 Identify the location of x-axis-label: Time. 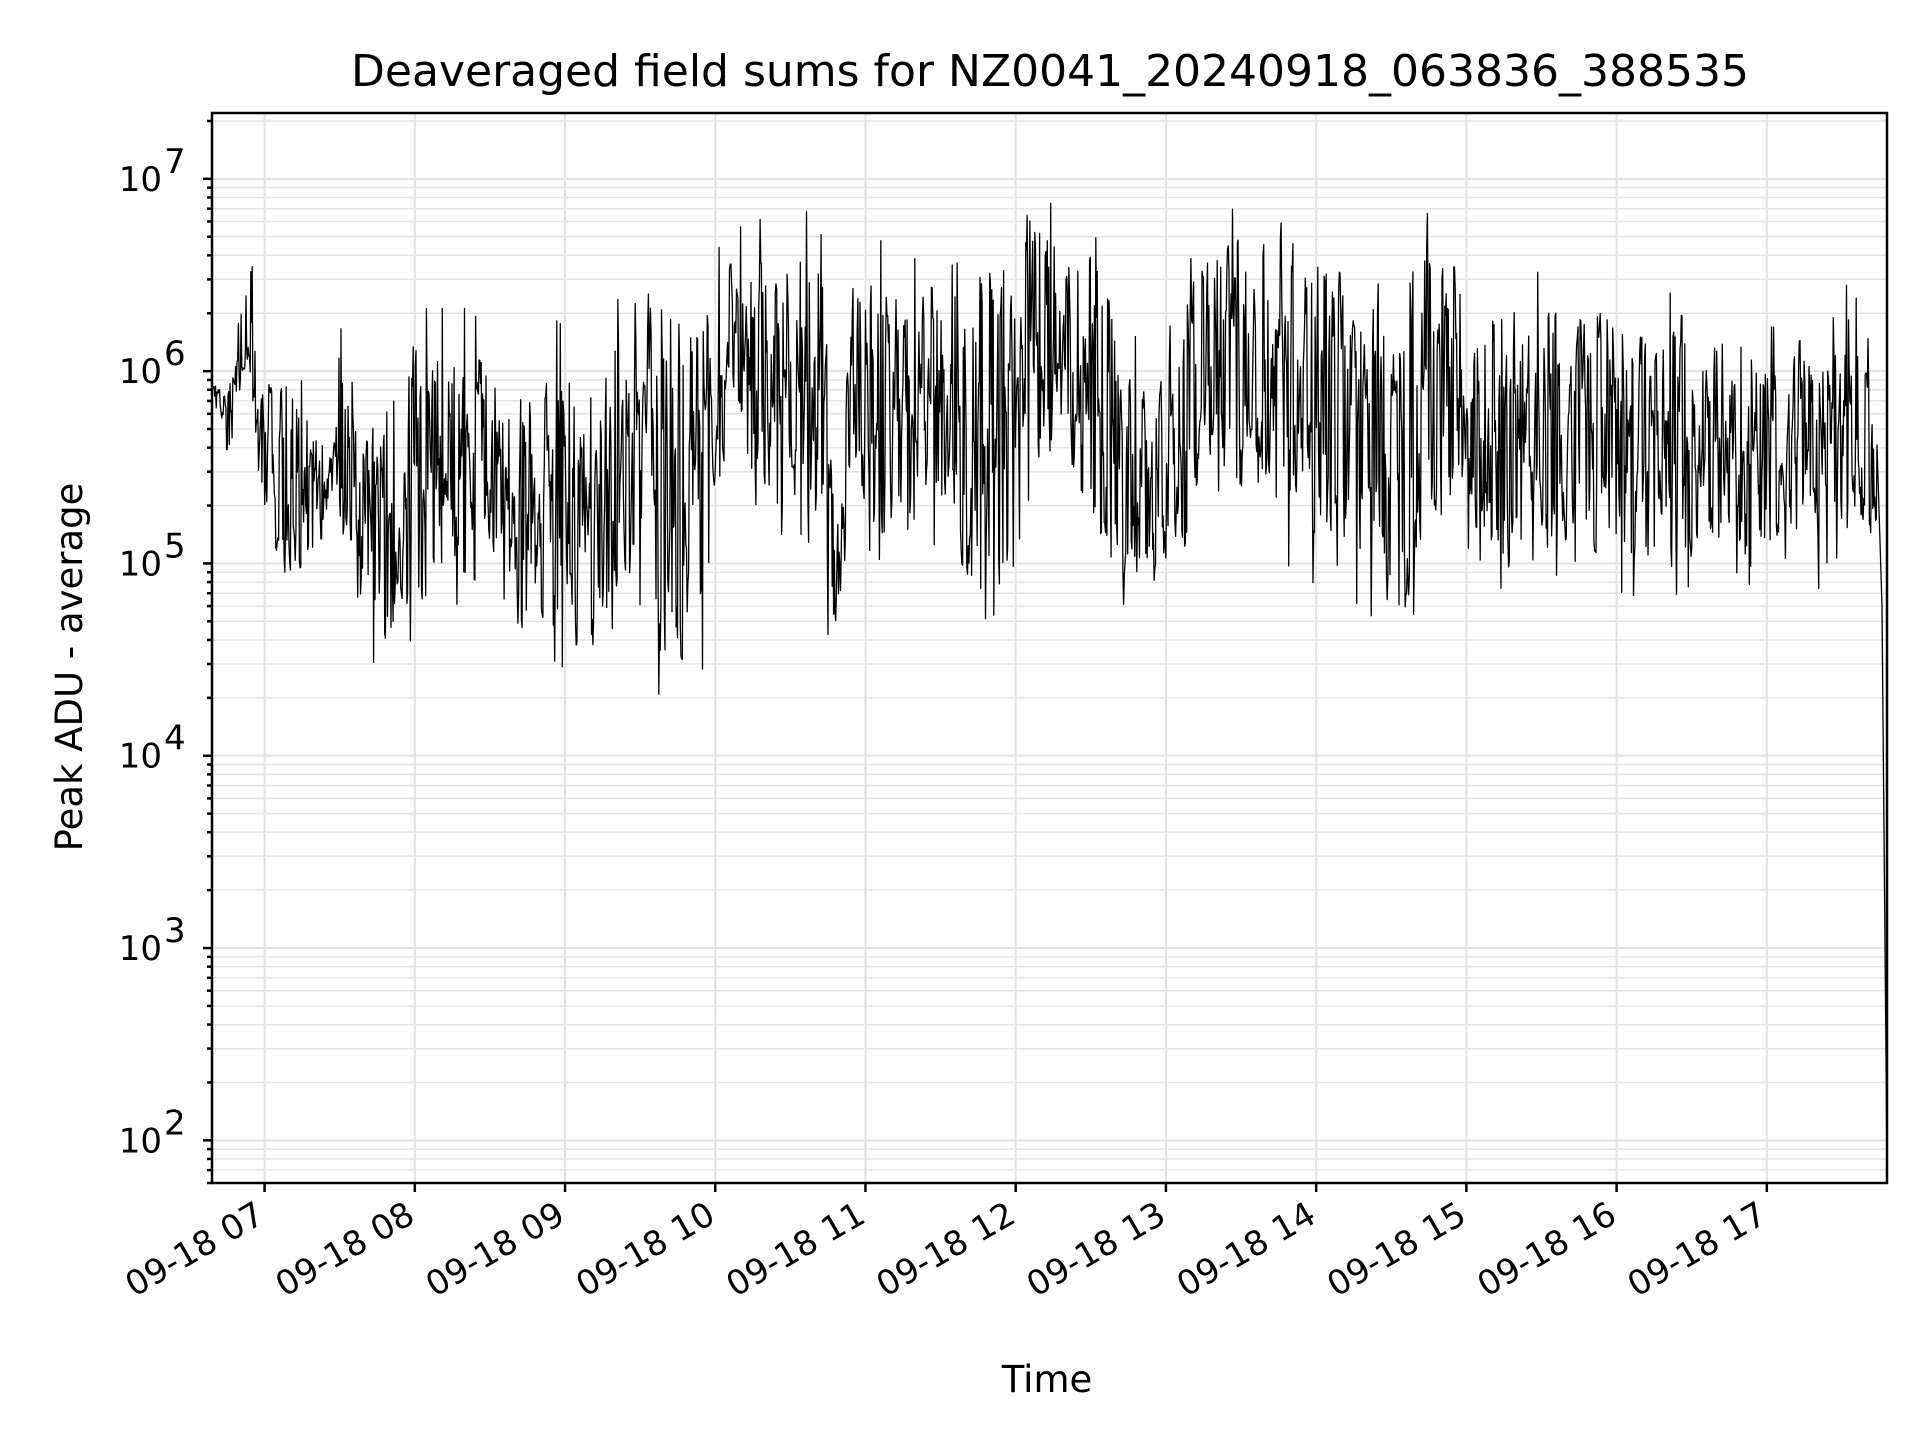
(1047, 1379).